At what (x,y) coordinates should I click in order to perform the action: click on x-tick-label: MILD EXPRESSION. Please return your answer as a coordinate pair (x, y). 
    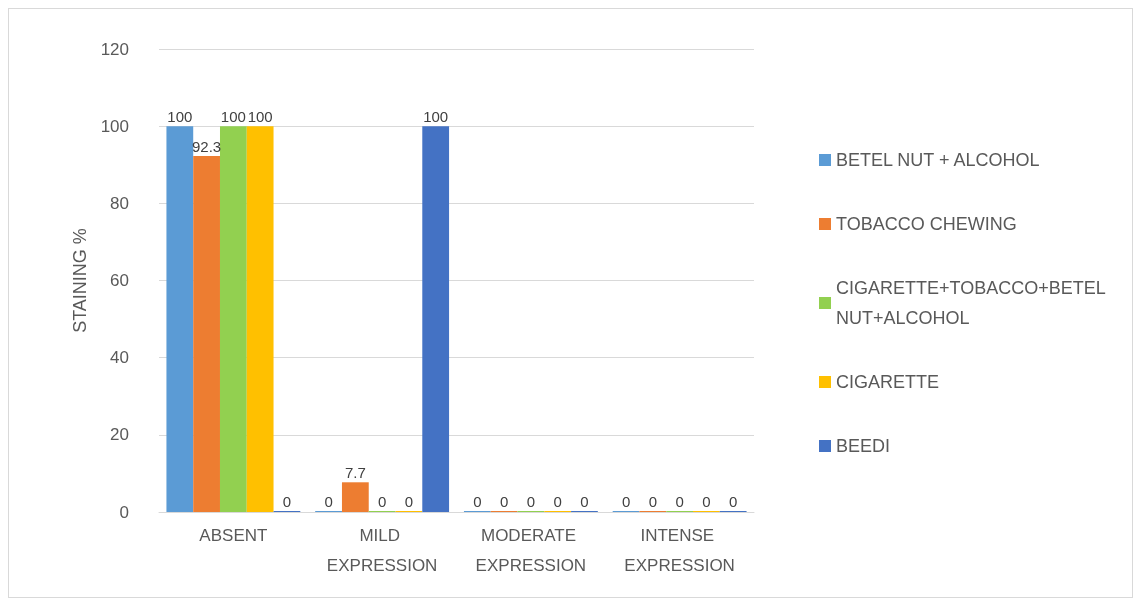
    Looking at the image, I should click on (382, 550).